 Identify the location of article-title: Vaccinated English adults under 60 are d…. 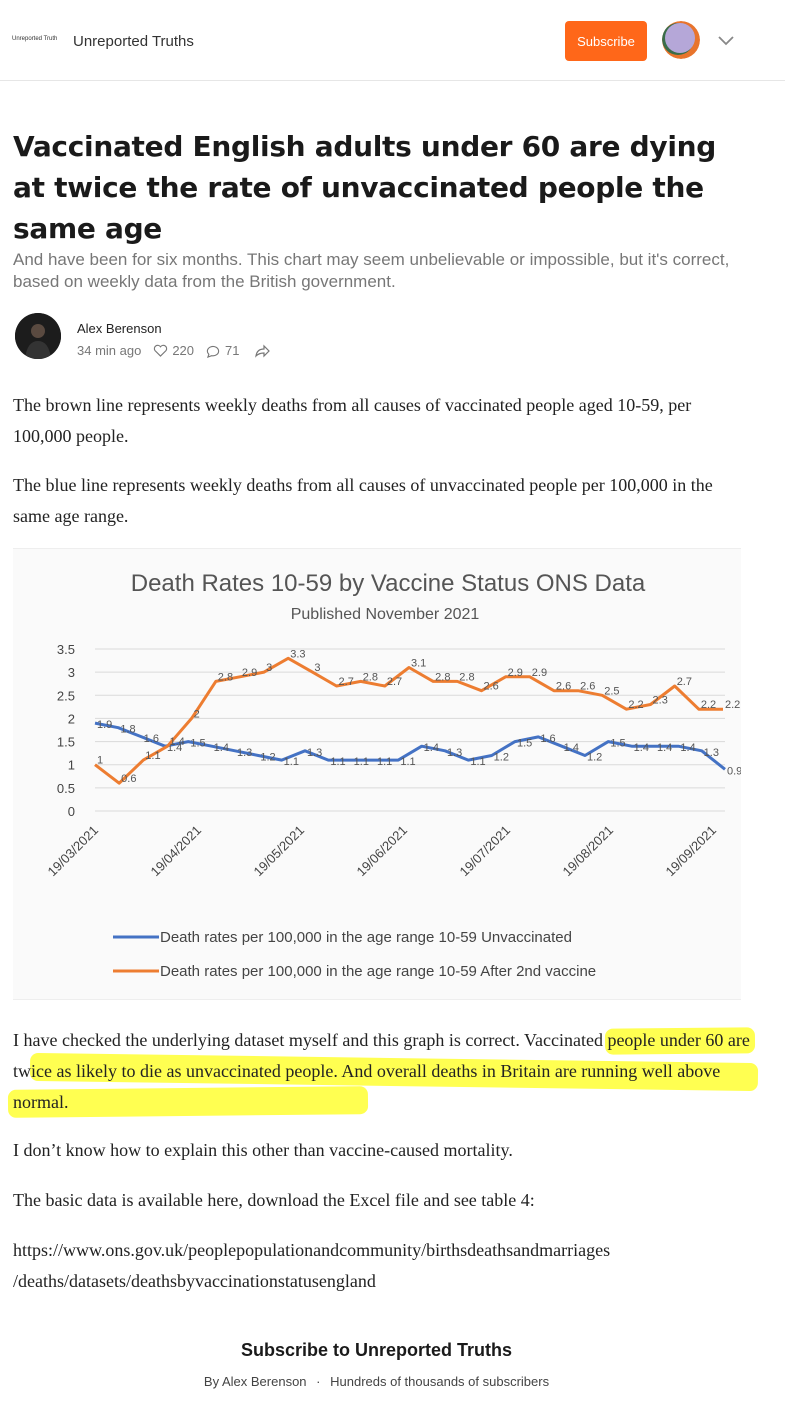
(365, 187).